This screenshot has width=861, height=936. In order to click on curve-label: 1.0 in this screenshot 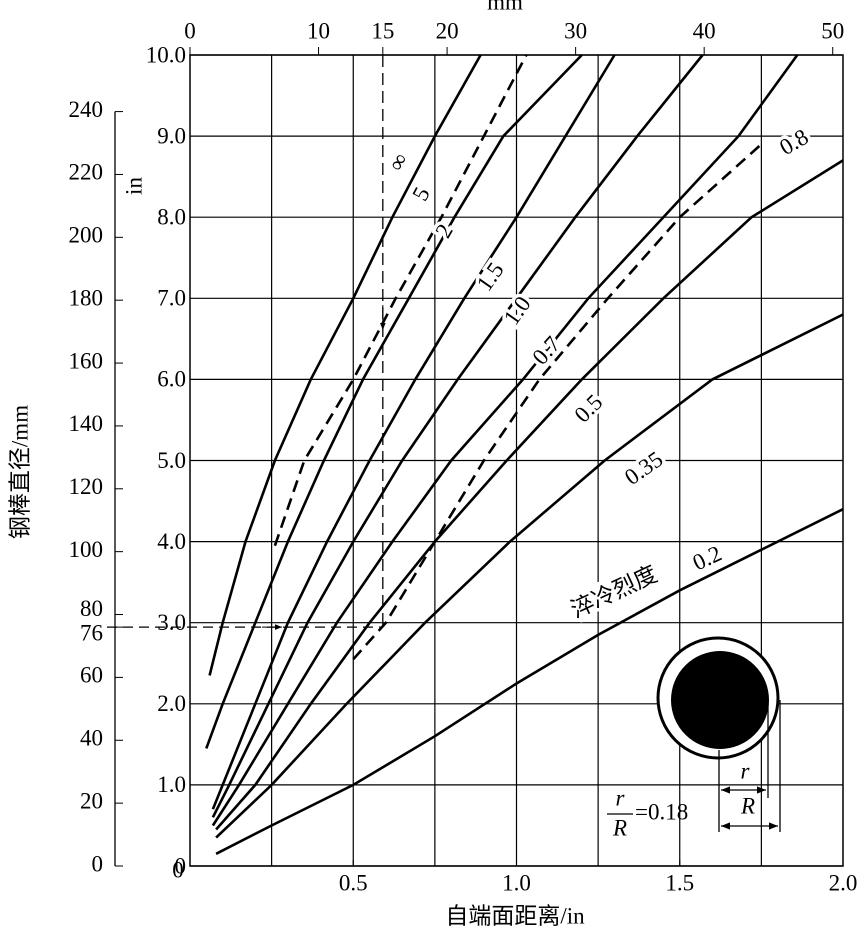, I will do `click(517, 311)`.